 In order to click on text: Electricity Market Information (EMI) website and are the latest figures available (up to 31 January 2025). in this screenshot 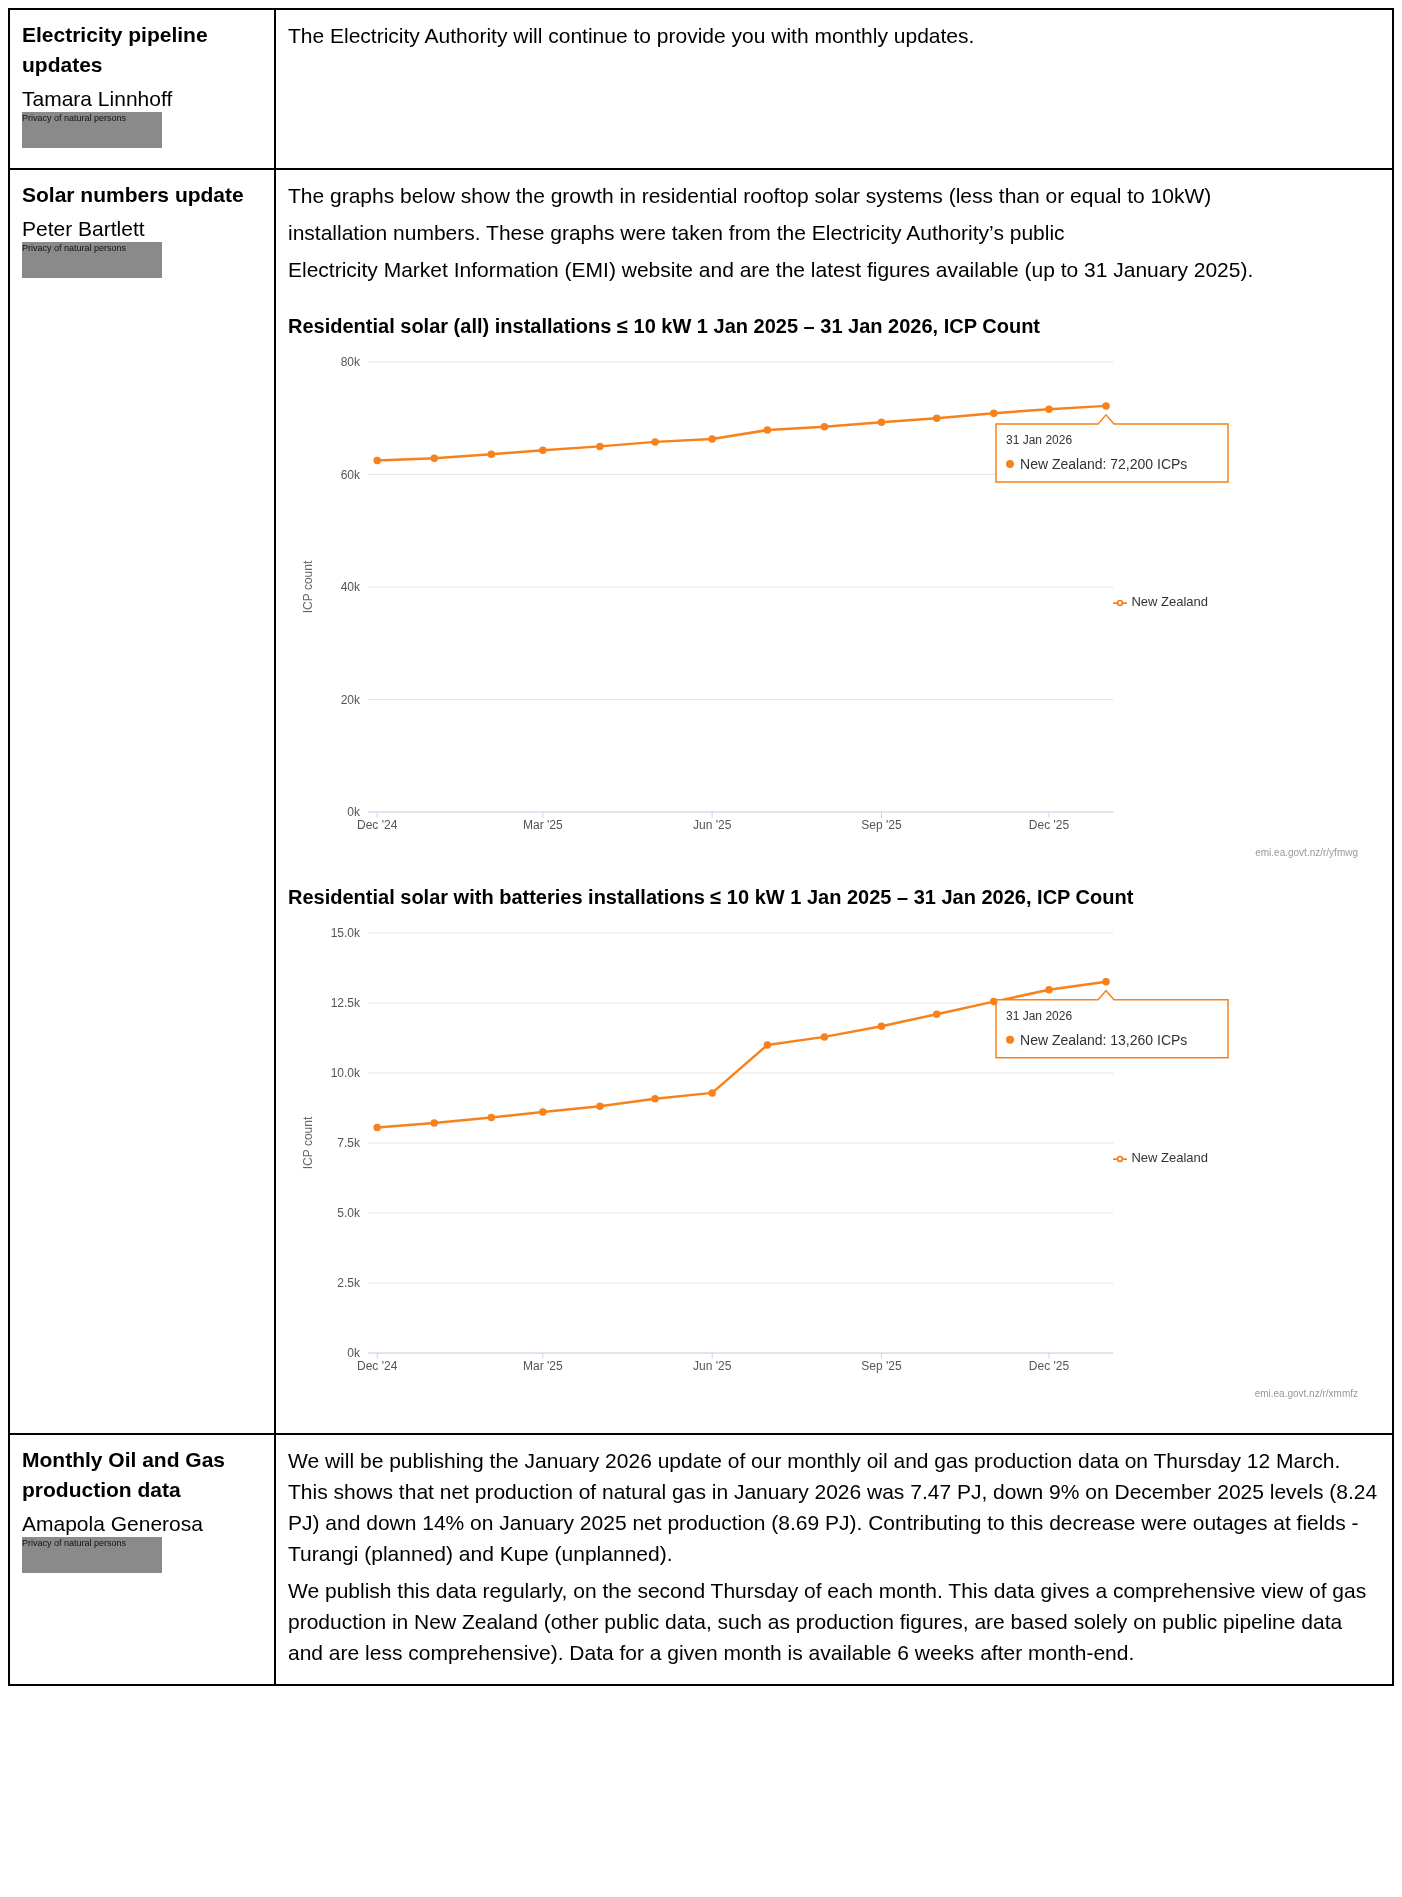, I will do `click(771, 270)`.